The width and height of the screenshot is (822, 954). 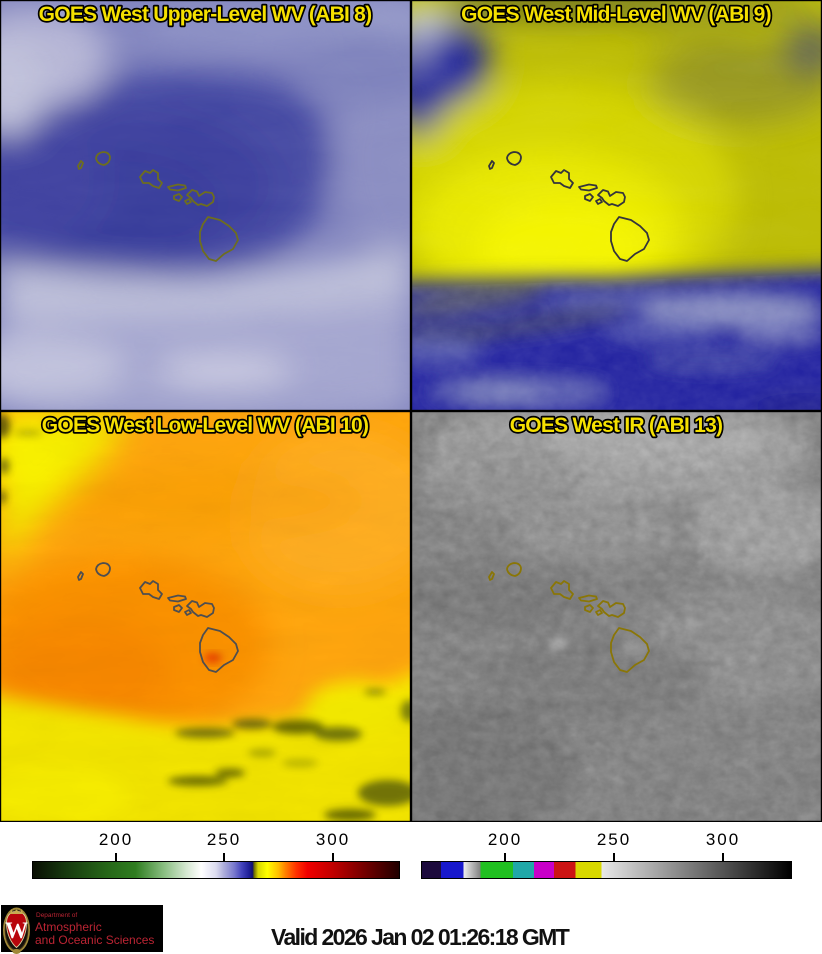 What do you see at coordinates (16, 930) in the screenshot?
I see `svg-text: W` at bounding box center [16, 930].